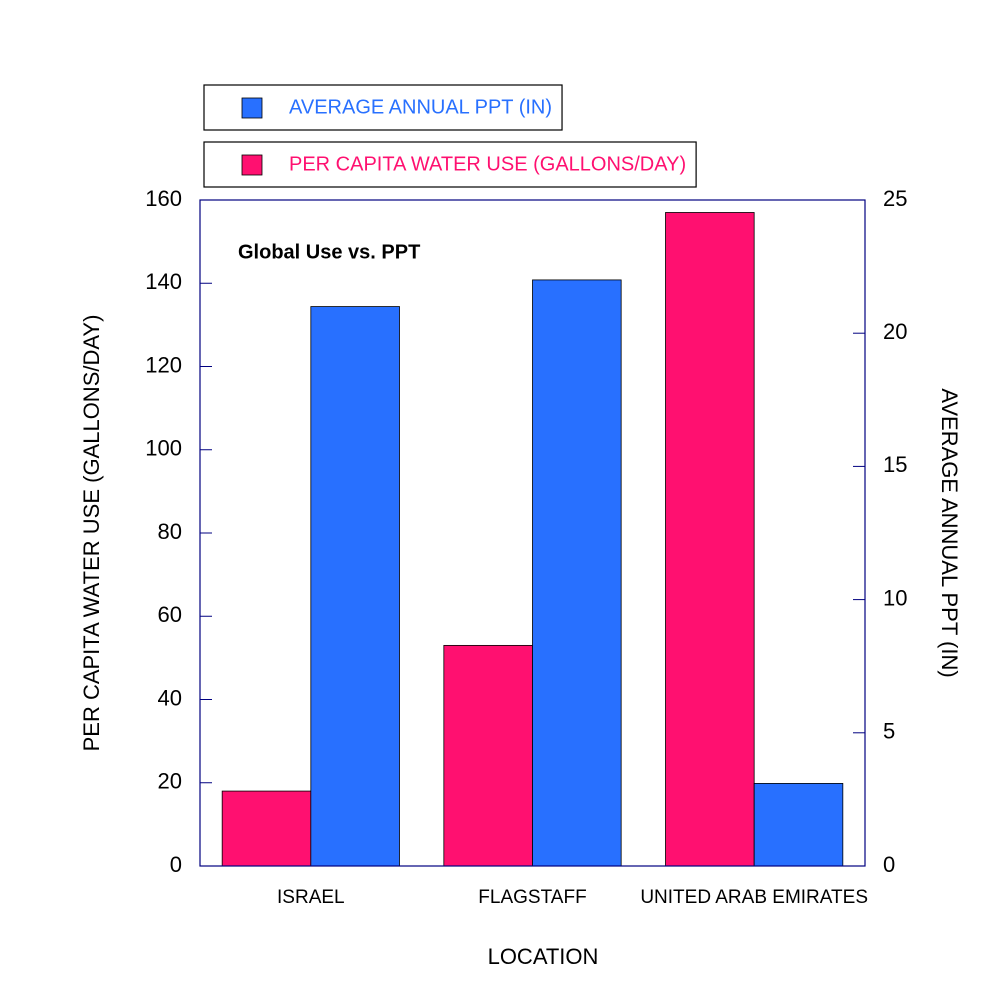 Image resolution: width=1000 pixels, height=1000 pixels. I want to click on x-axis-label: LOCATION, so click(543, 956).